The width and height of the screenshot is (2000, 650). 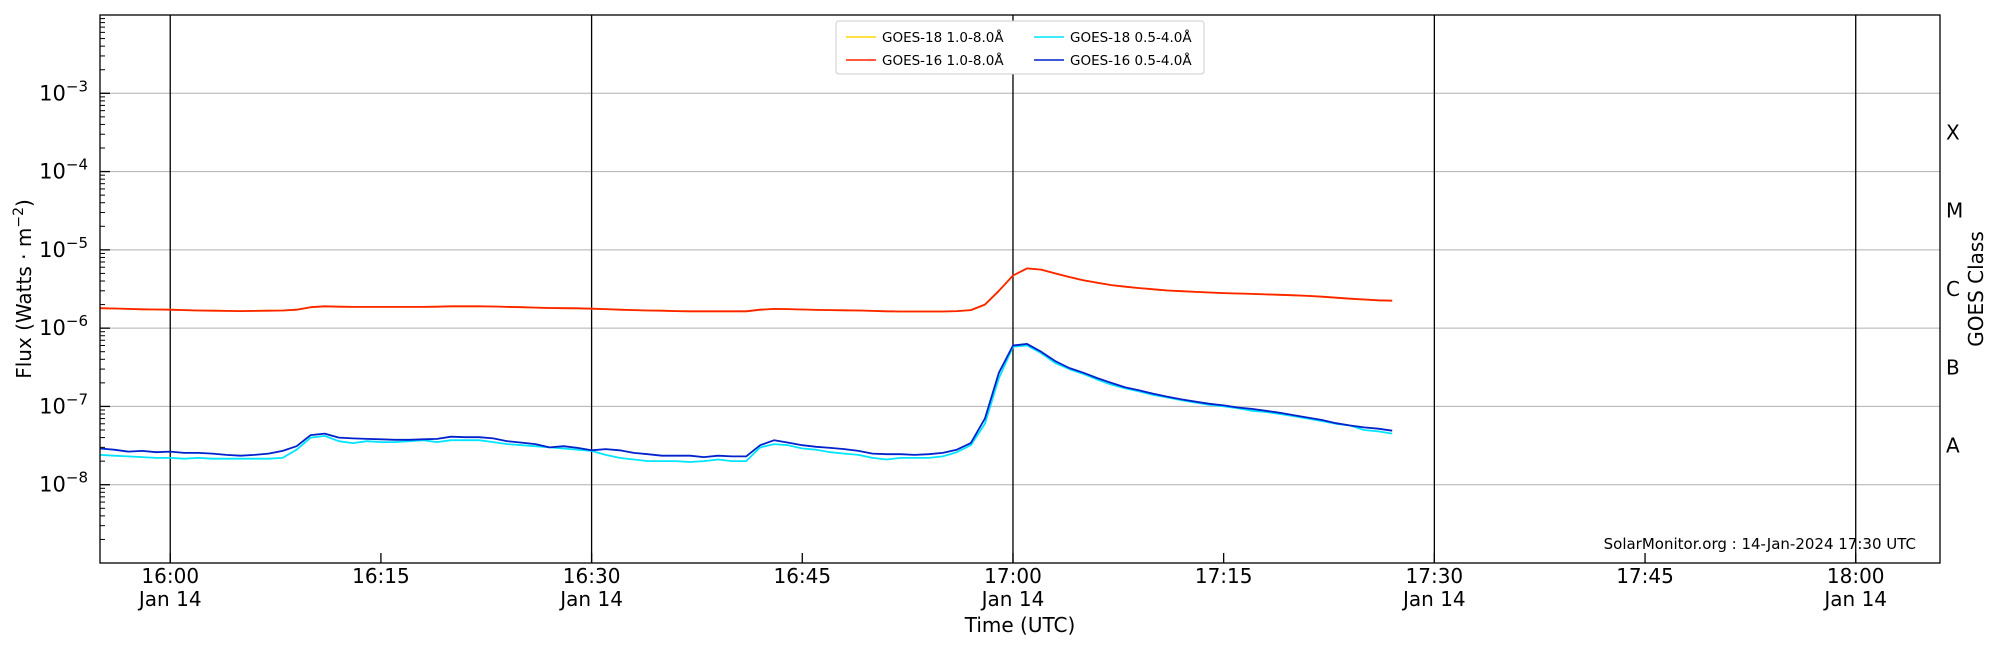 I want to click on x-tick-label: 16:15, so click(x=381, y=576).